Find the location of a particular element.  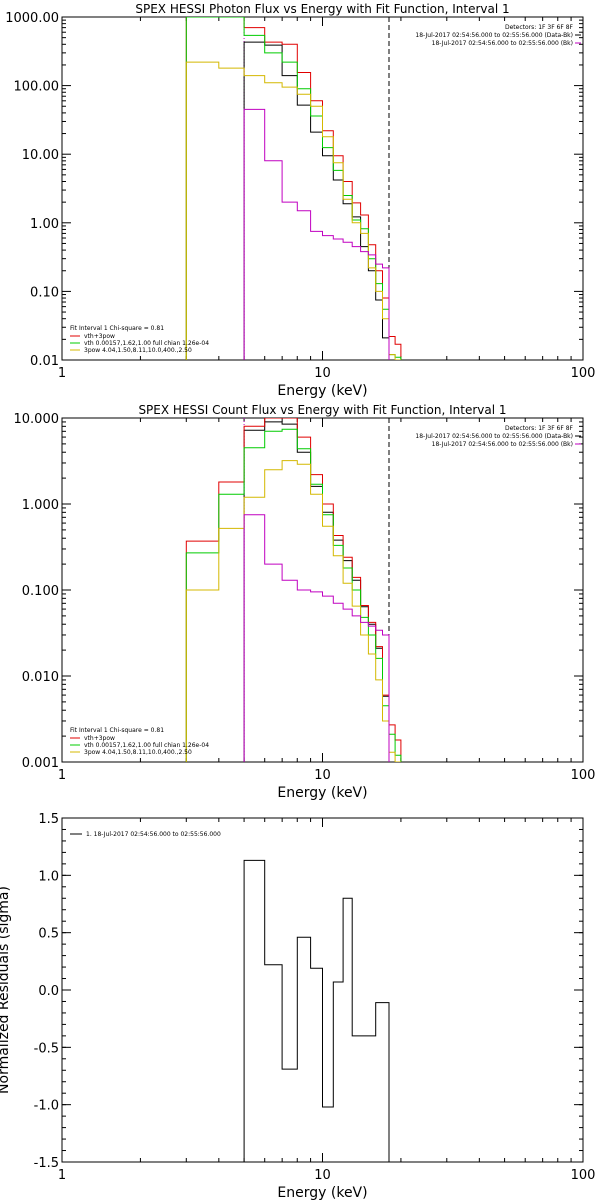

series-vth-line is located at coordinates (293, 595).